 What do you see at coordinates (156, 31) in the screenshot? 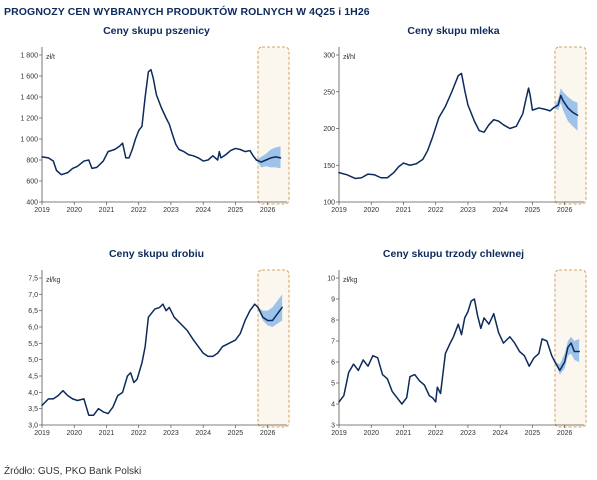
I see `chart-title: Ceny skupu pszenicy` at bounding box center [156, 31].